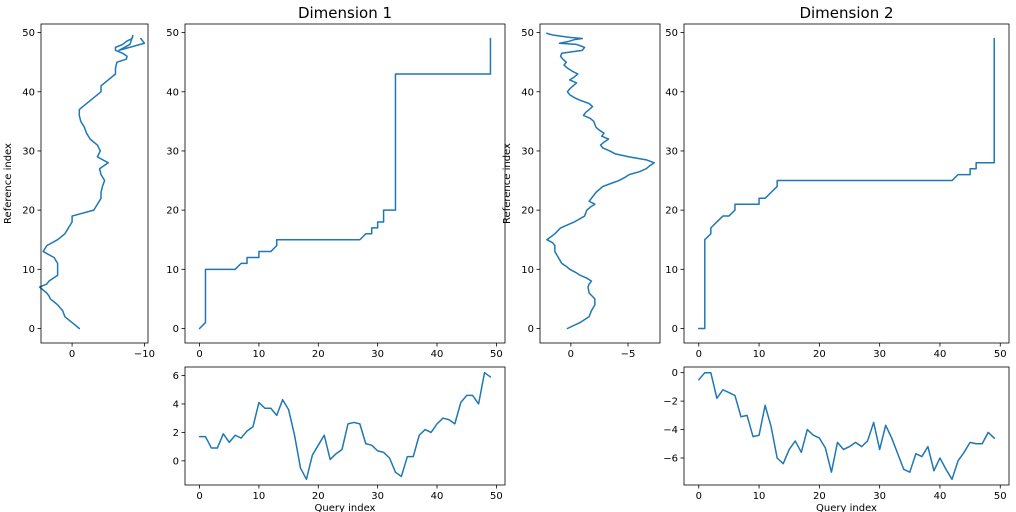 This screenshot has width=1016, height=512. What do you see at coordinates (1000, 496) in the screenshot?
I see `d2-cost-x-tick-label: 50` at bounding box center [1000, 496].